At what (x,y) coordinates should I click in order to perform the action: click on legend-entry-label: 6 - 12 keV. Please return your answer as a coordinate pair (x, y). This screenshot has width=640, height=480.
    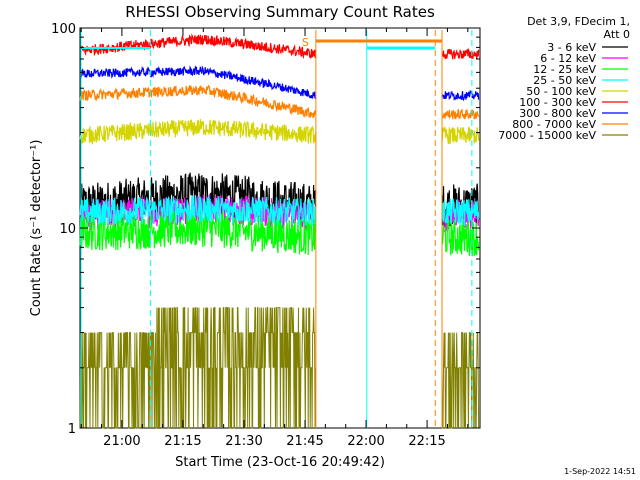
    Looking at the image, I should click on (568, 58).